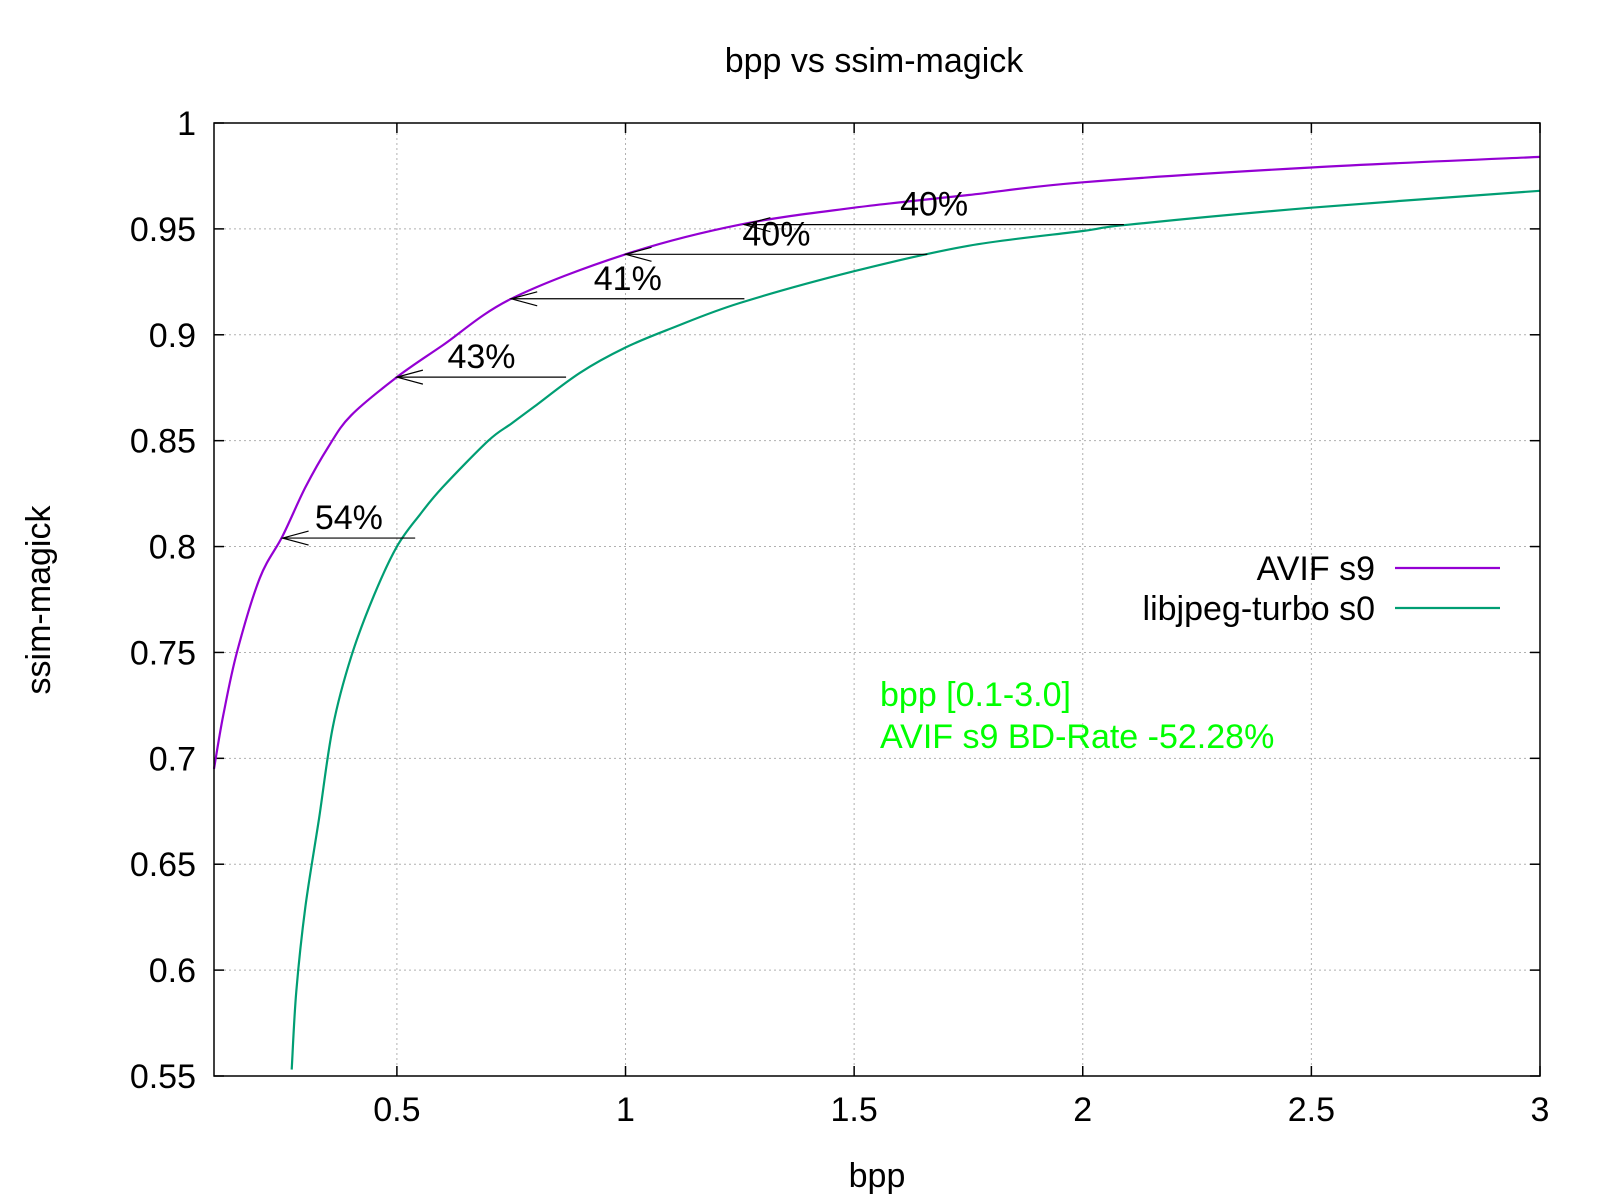  What do you see at coordinates (1311, 1110) in the screenshot?
I see `x-tick-label: 2.5` at bounding box center [1311, 1110].